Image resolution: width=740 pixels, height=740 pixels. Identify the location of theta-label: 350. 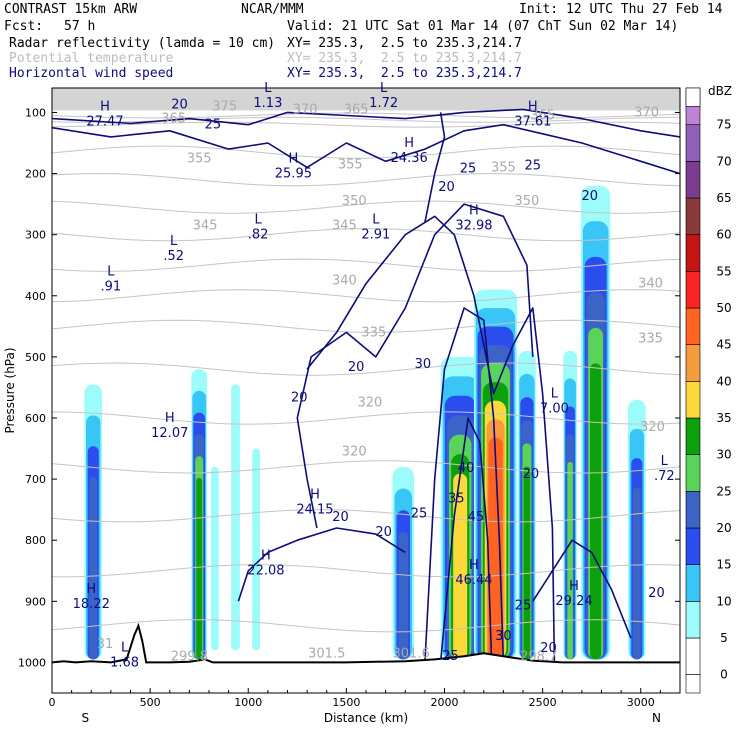
(354, 201).